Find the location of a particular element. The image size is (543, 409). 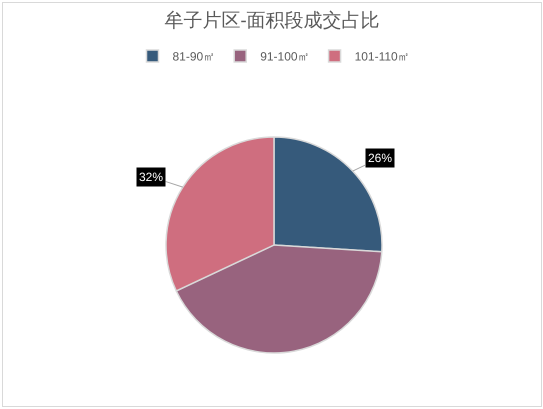

chart-title: 牟子片区-面积段成交占比 is located at coordinates (272, 21).